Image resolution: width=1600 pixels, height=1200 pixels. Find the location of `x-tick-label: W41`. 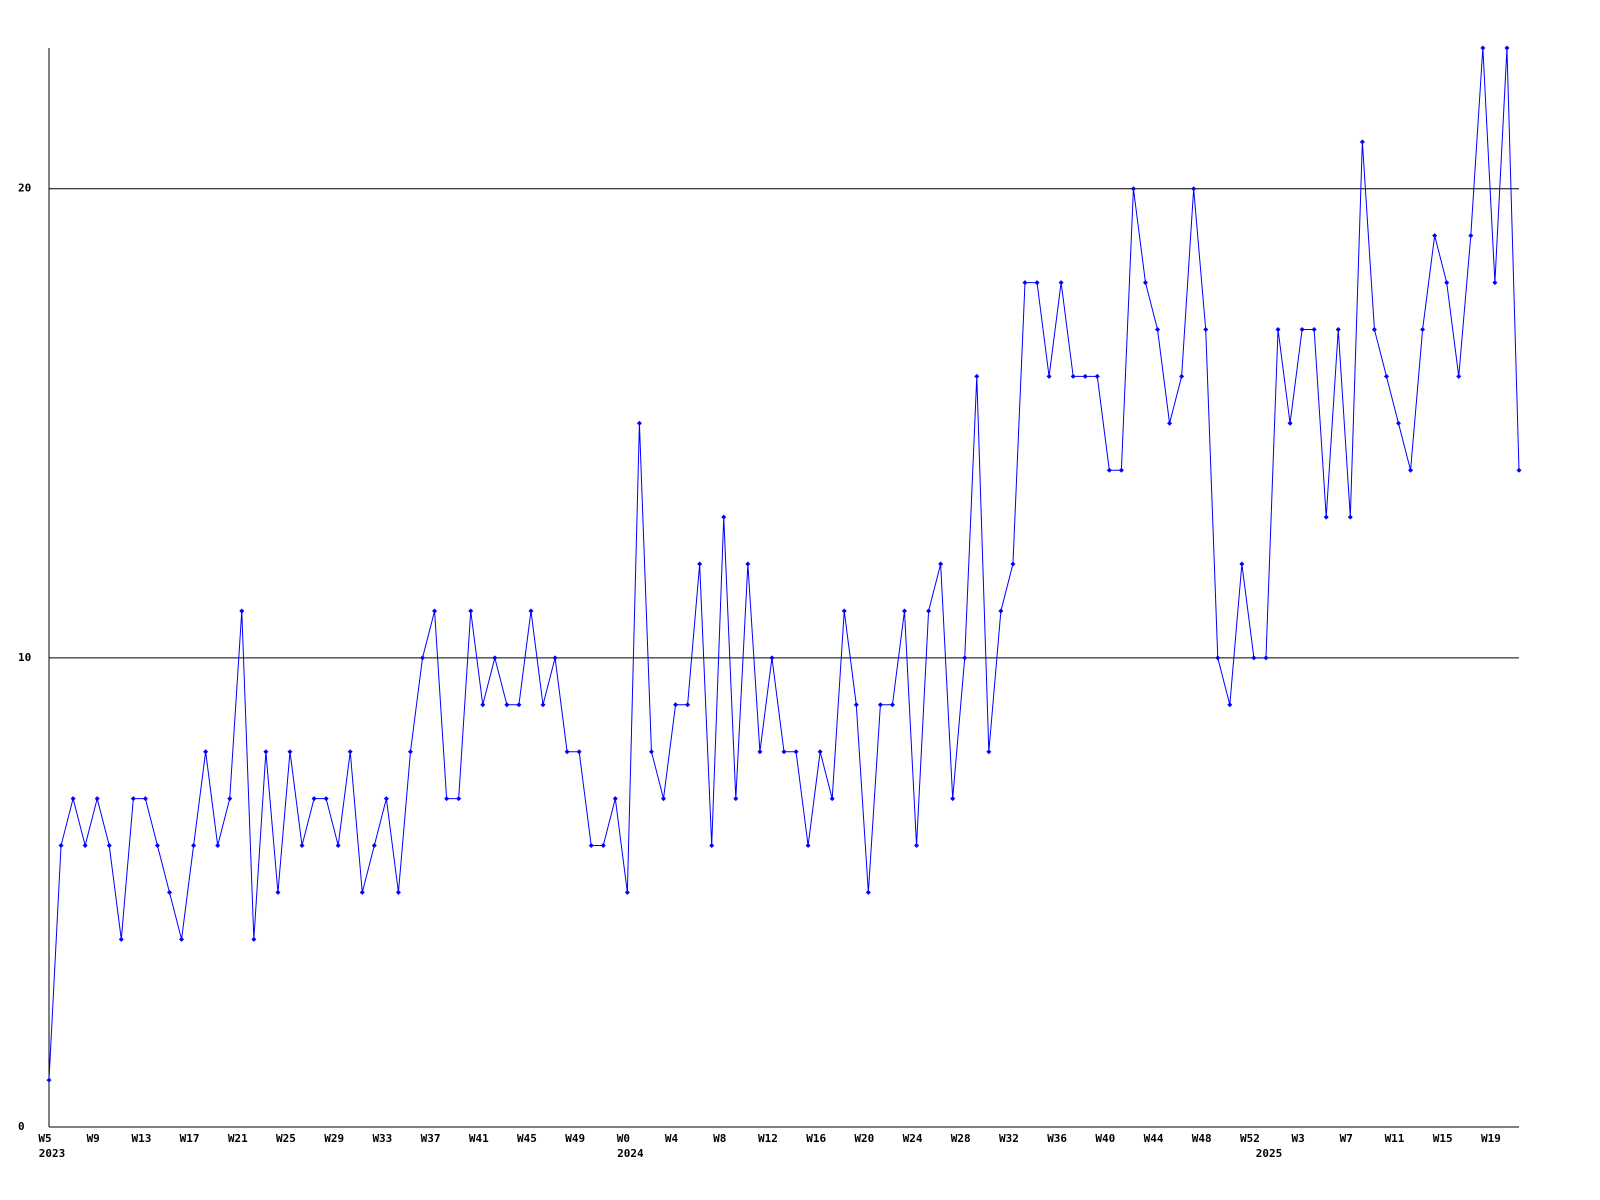

x-tick-label: W41 is located at coordinates (479, 1138).